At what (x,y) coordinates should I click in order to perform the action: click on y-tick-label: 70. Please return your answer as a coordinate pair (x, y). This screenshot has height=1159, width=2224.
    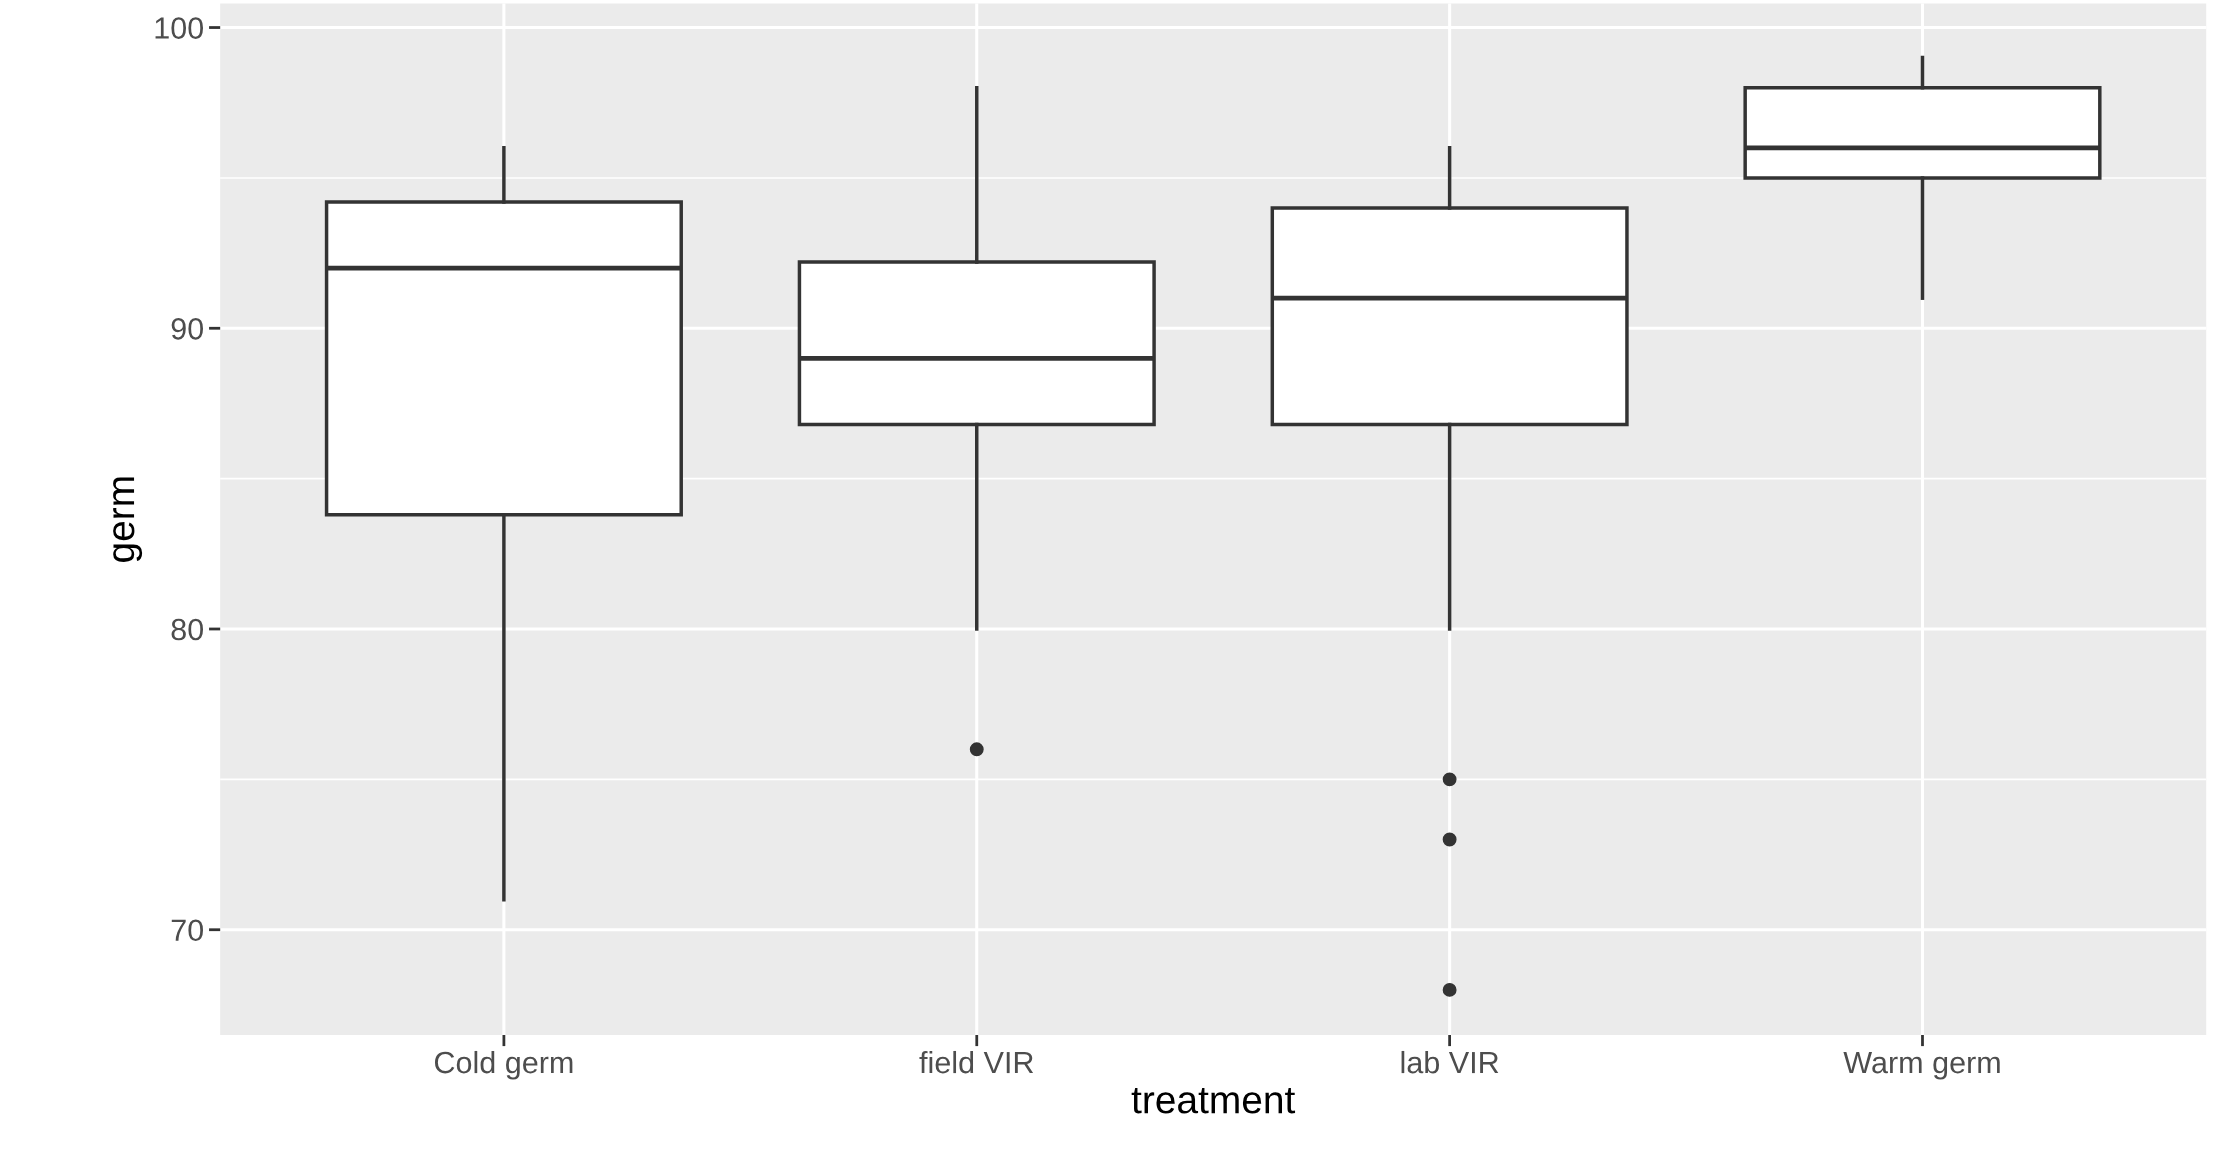
    Looking at the image, I should click on (187, 930).